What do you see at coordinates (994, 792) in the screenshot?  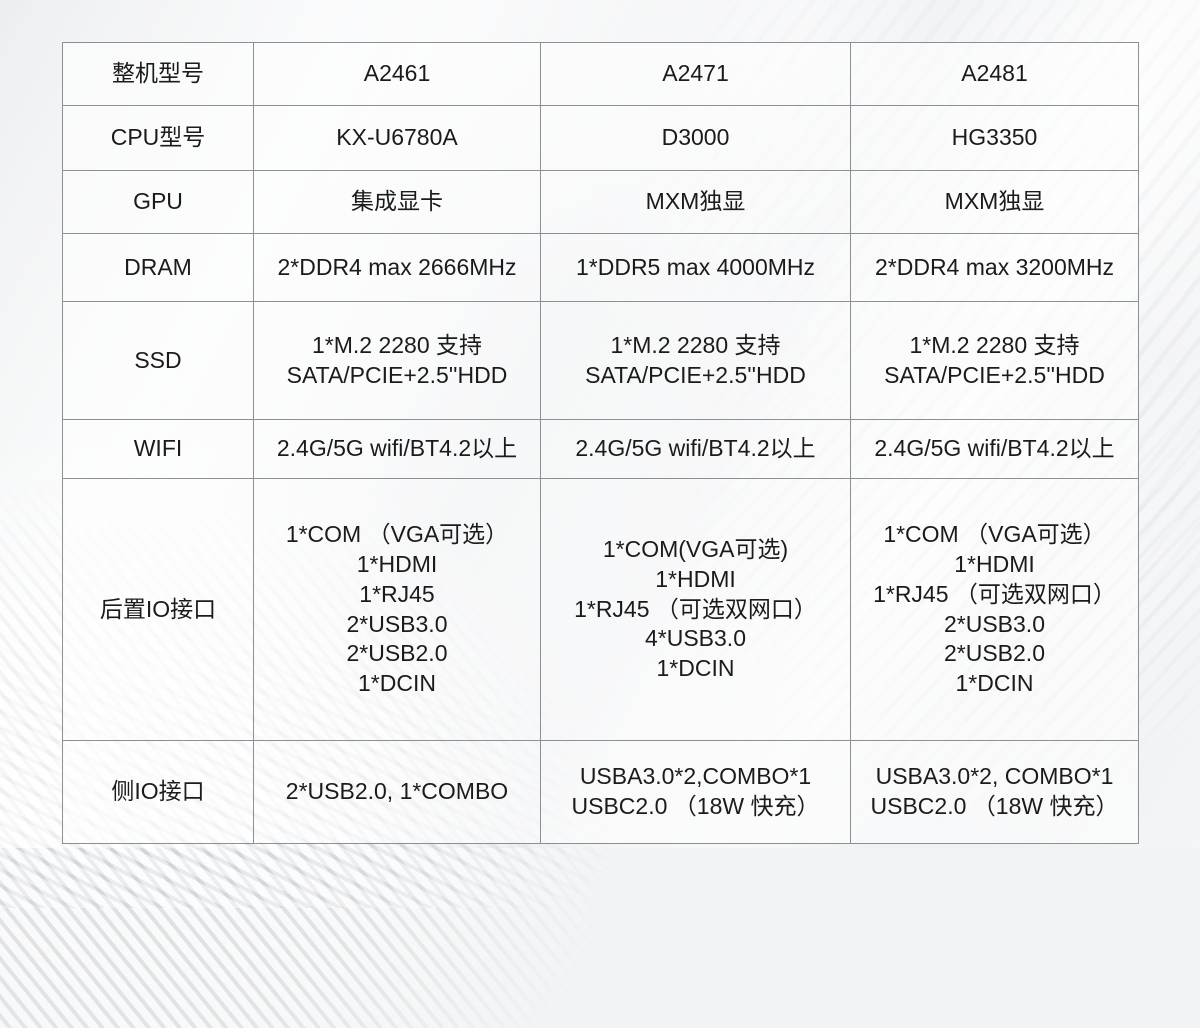 I see `cell-side-io-a2481: USBA3.0*2, COMBO*1 USBC2.0 （18W 快充）` at bounding box center [994, 792].